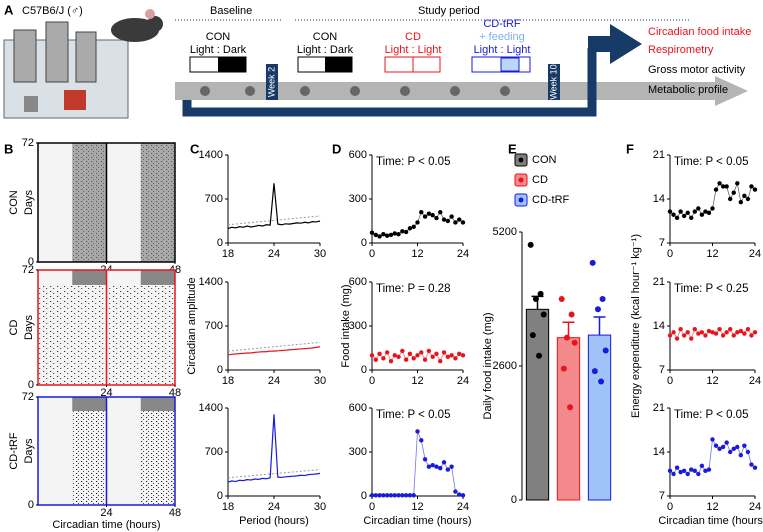 The height and width of the screenshot is (532, 763). Describe the element at coordinates (14, 451) in the screenshot. I see `group-label: CD-tRF` at that location.